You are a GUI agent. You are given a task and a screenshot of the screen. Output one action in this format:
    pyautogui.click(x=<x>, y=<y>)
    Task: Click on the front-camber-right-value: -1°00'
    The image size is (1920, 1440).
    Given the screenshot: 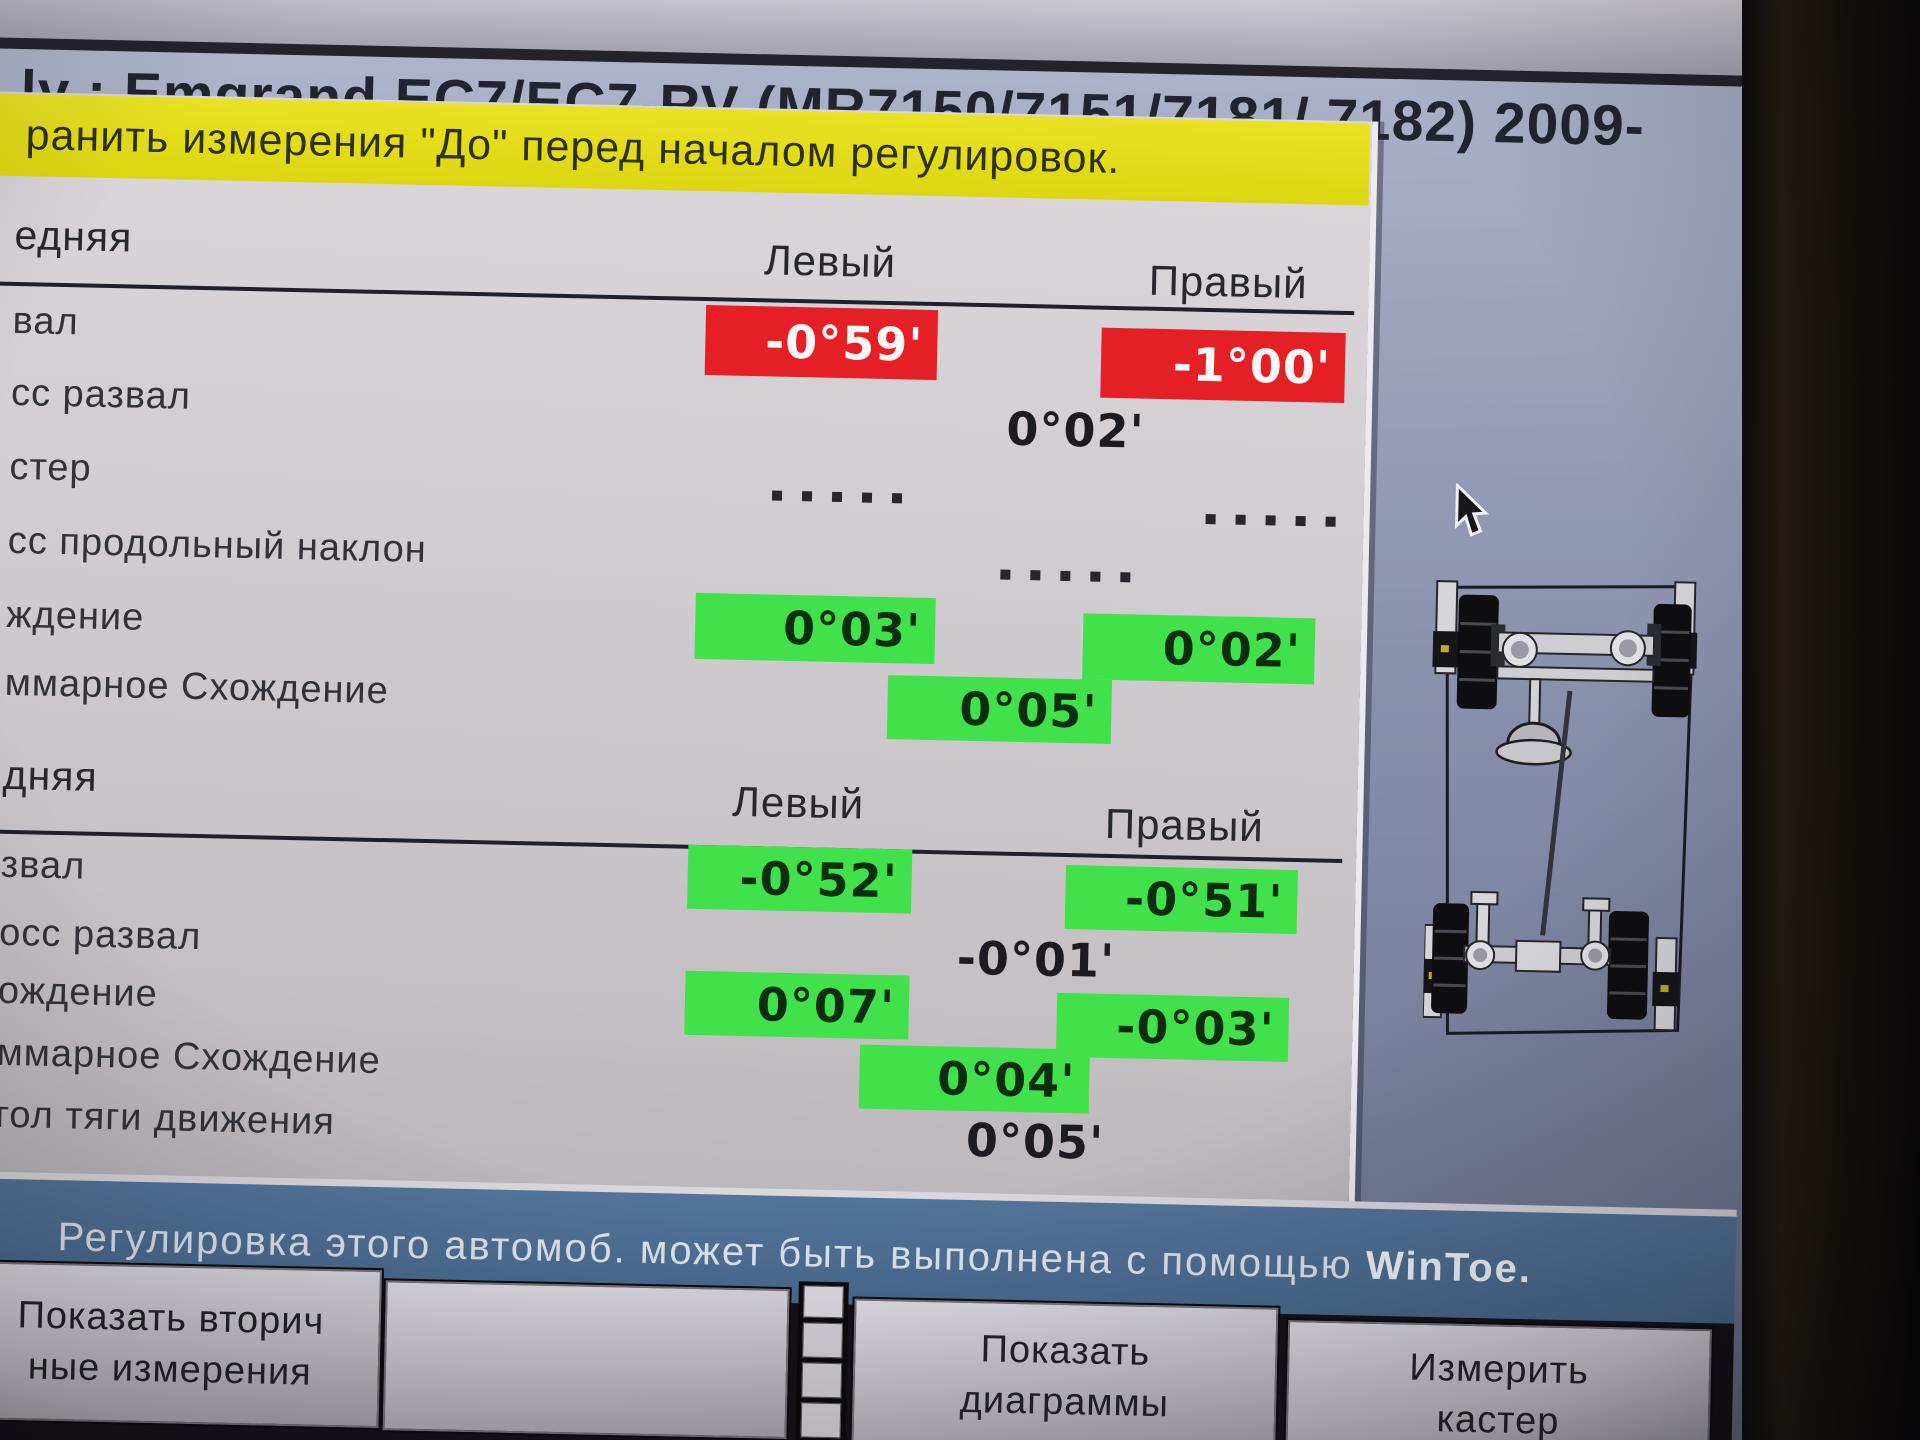 What is the action you would take?
    pyautogui.click(x=1223, y=365)
    